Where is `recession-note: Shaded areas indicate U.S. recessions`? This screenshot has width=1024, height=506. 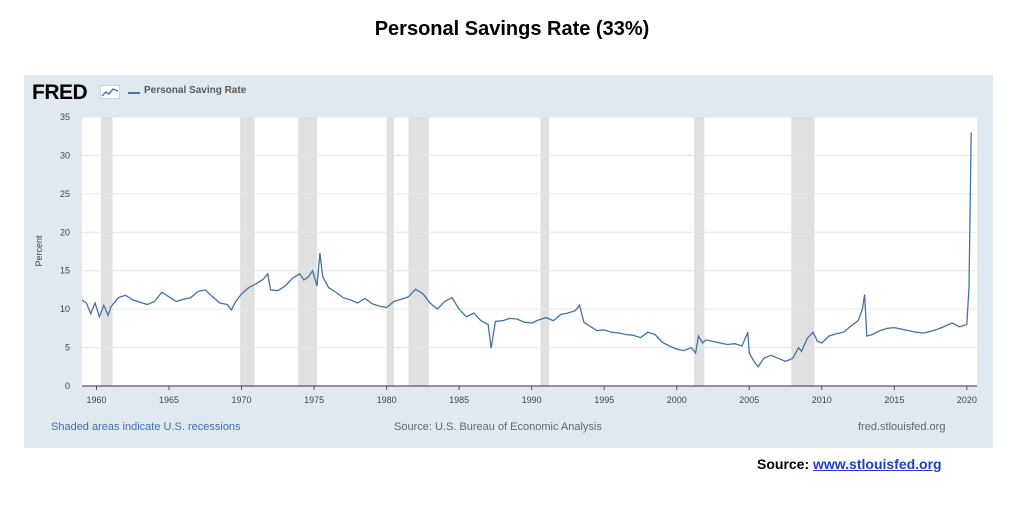 recession-note: Shaded areas indicate U.S. recessions is located at coordinates (146, 427).